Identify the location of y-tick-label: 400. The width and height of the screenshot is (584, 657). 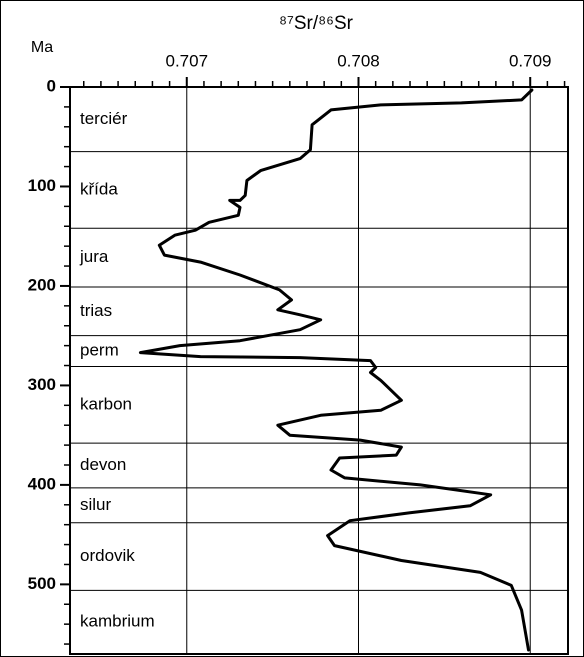
(42, 483).